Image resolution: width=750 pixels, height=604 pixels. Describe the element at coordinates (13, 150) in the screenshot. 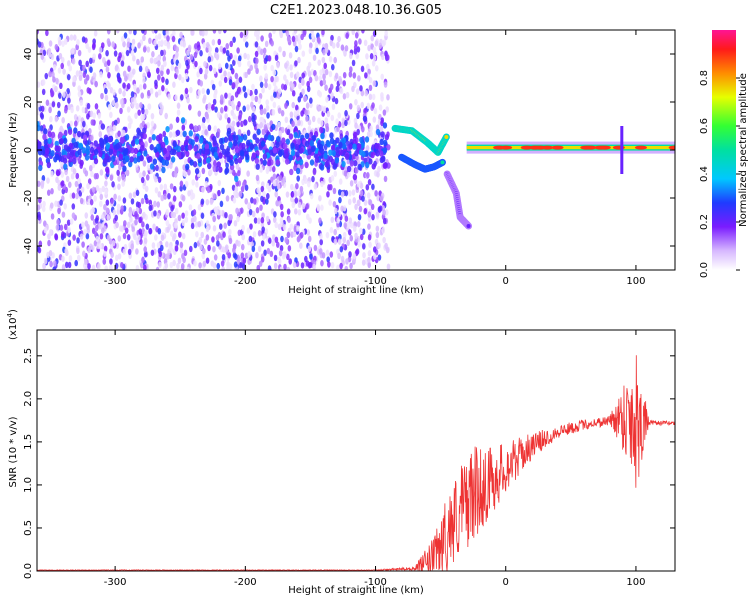

I see `spectrogram-y-label: Frequency (Hz)` at that location.